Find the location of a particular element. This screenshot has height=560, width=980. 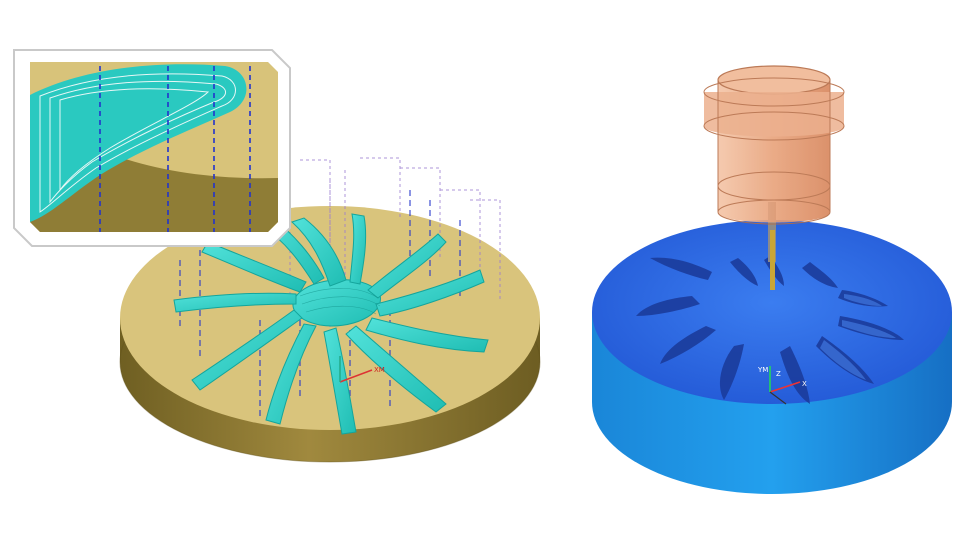

right-axis-z-label: Z is located at coordinates (778, 374).